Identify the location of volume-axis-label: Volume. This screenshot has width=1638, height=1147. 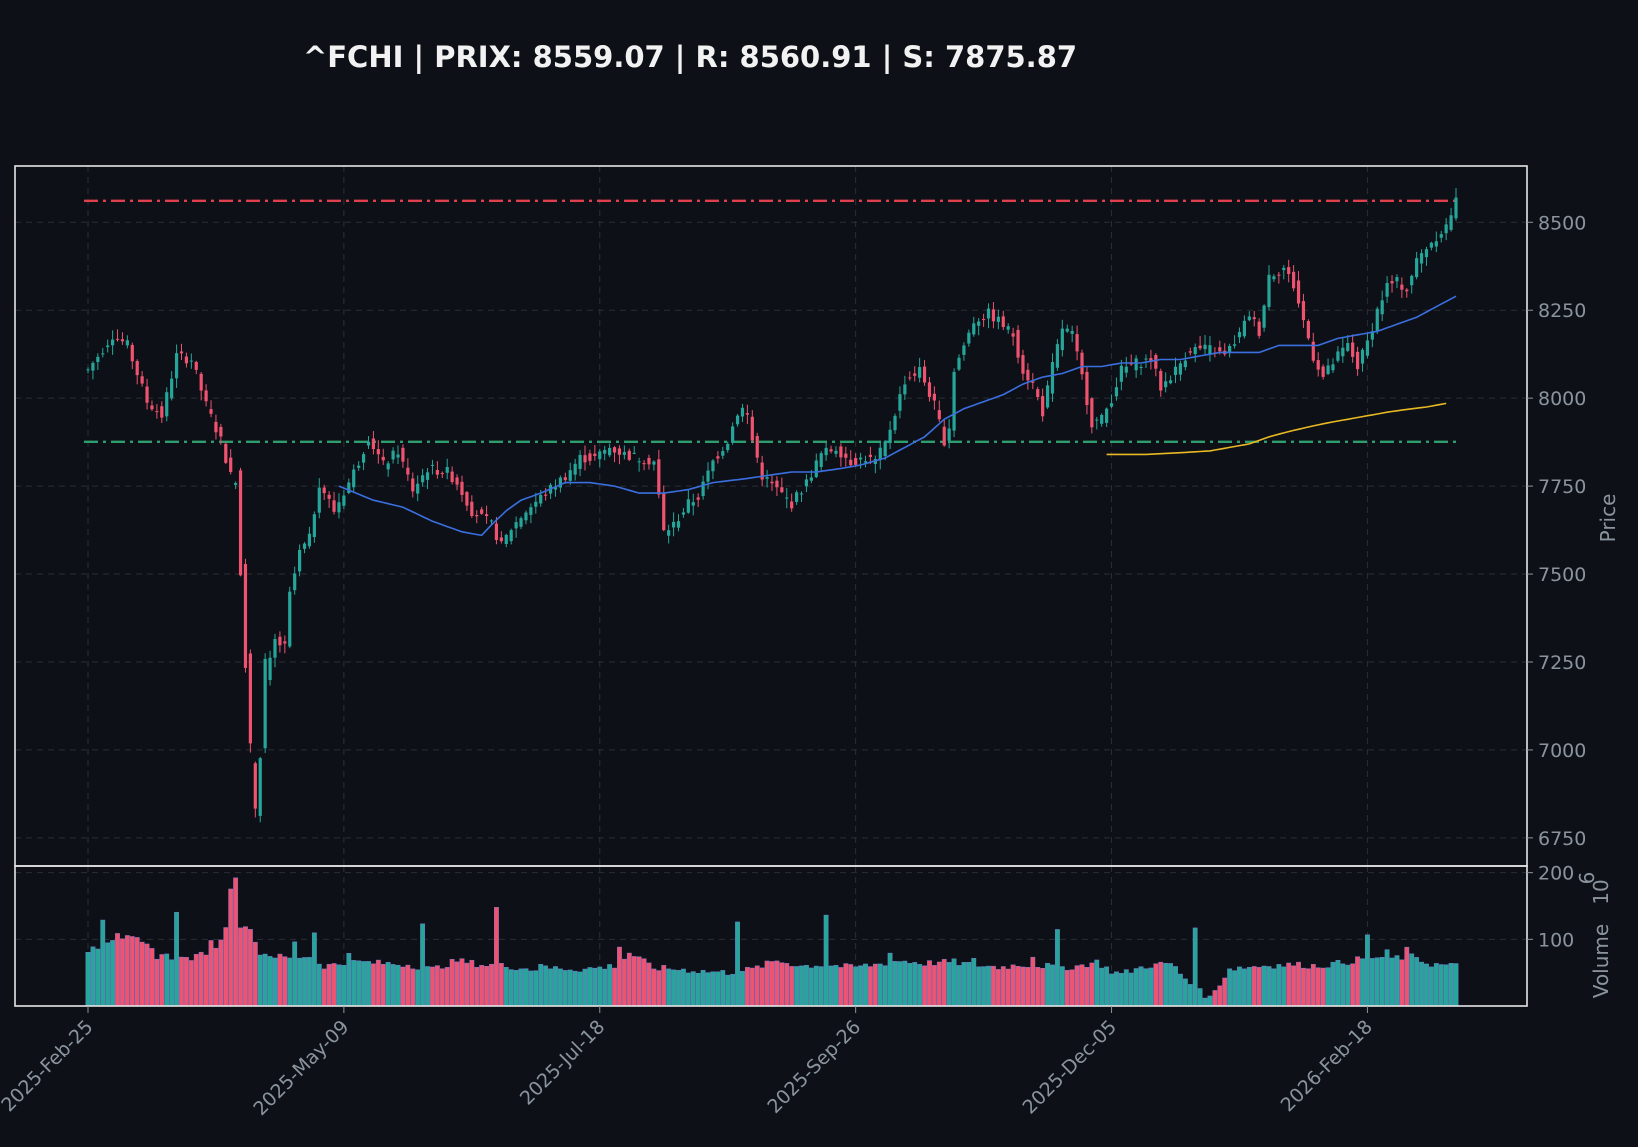
(1601, 961).